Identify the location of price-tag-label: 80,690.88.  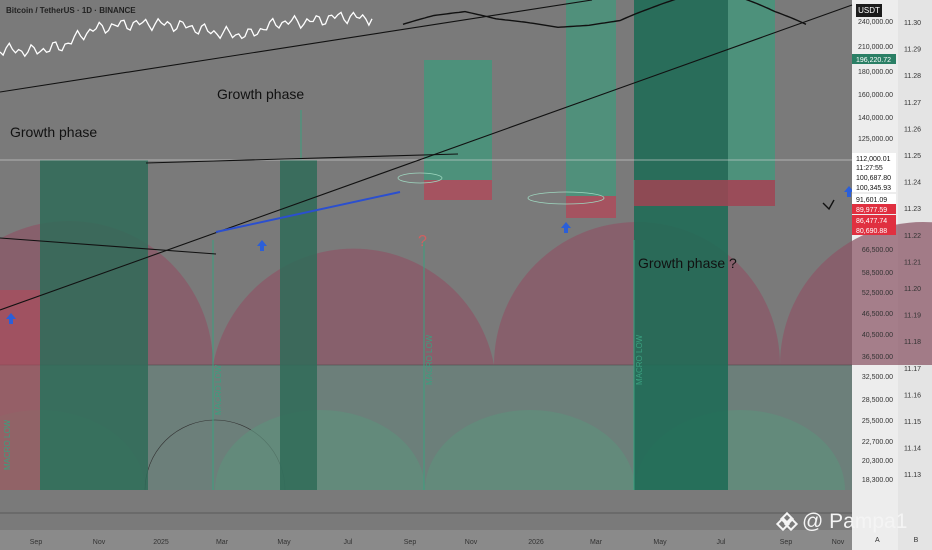
(871, 231).